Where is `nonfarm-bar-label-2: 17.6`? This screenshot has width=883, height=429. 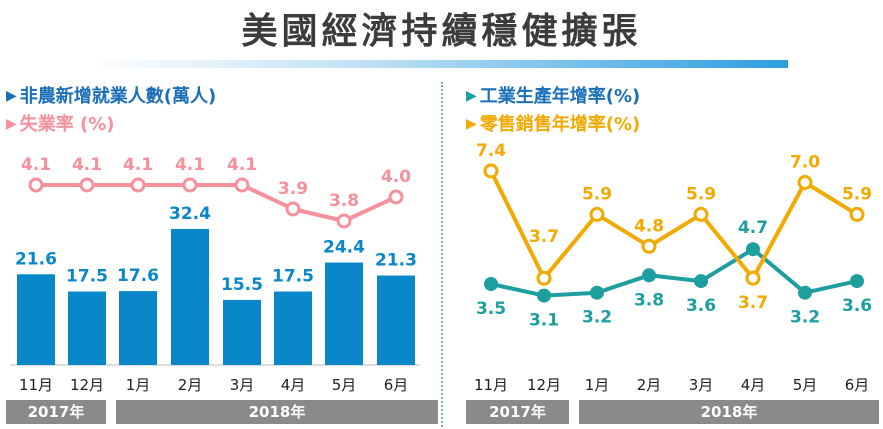 nonfarm-bar-label-2: 17.6 is located at coordinates (138, 276).